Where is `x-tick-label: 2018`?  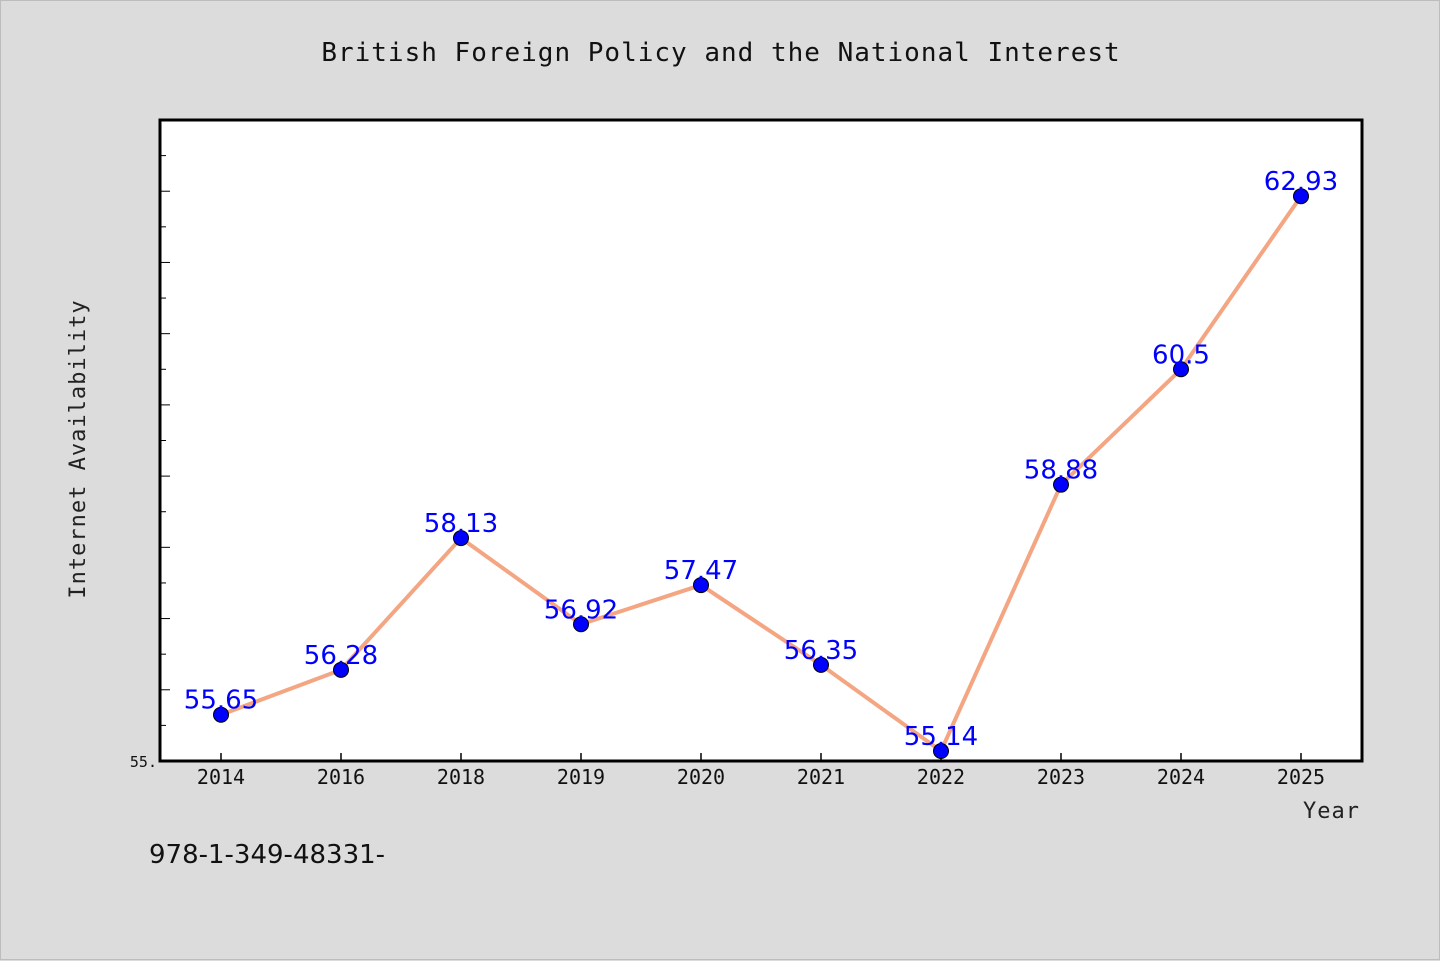 x-tick-label: 2018 is located at coordinates (461, 777).